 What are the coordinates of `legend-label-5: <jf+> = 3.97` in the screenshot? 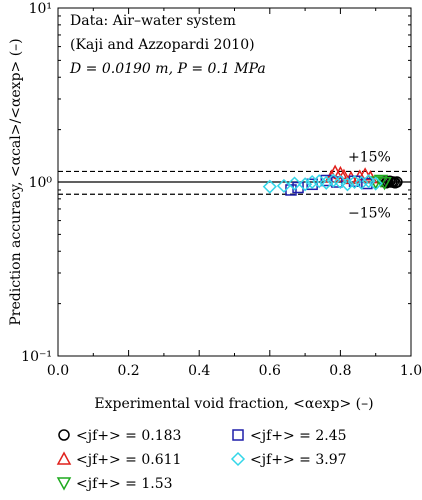 It's located at (298, 460).